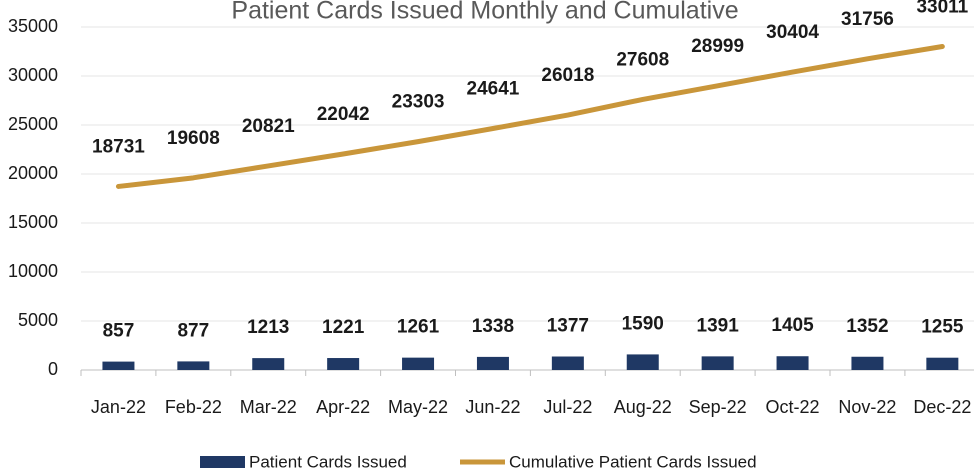 The image size is (974, 476). What do you see at coordinates (53, 369) in the screenshot?
I see `y-tick-label: 0` at bounding box center [53, 369].